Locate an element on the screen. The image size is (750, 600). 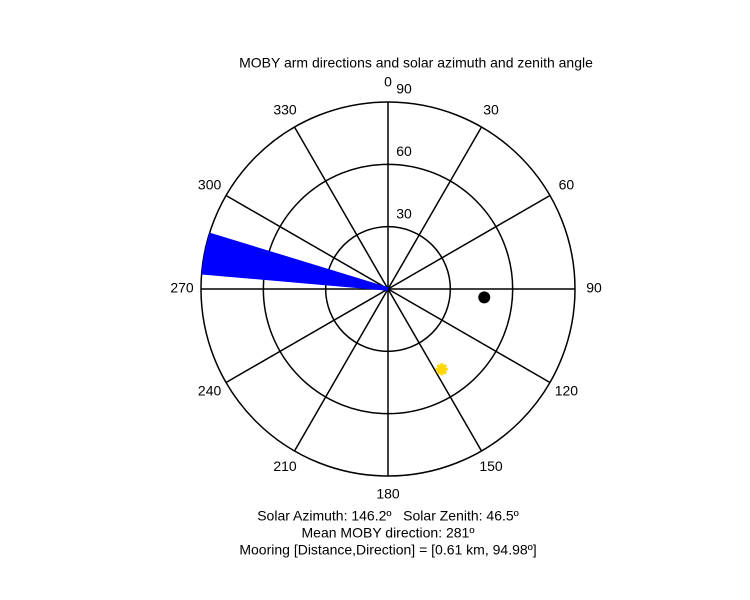
theta-tick-label: 60 is located at coordinates (567, 185).